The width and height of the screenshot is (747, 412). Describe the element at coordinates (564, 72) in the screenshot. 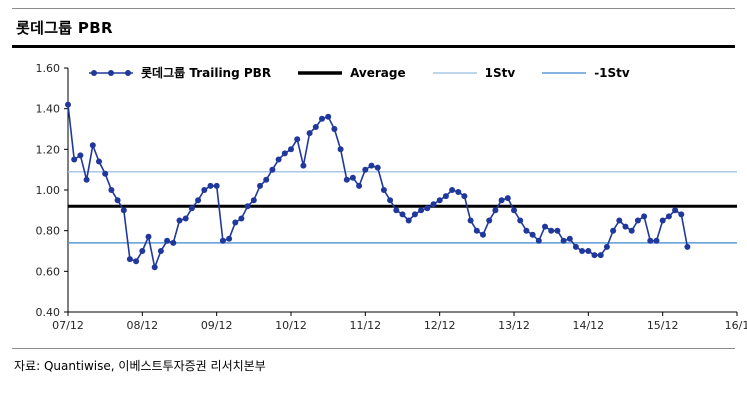

I see `minus-1stv-legend-swatch` at that location.